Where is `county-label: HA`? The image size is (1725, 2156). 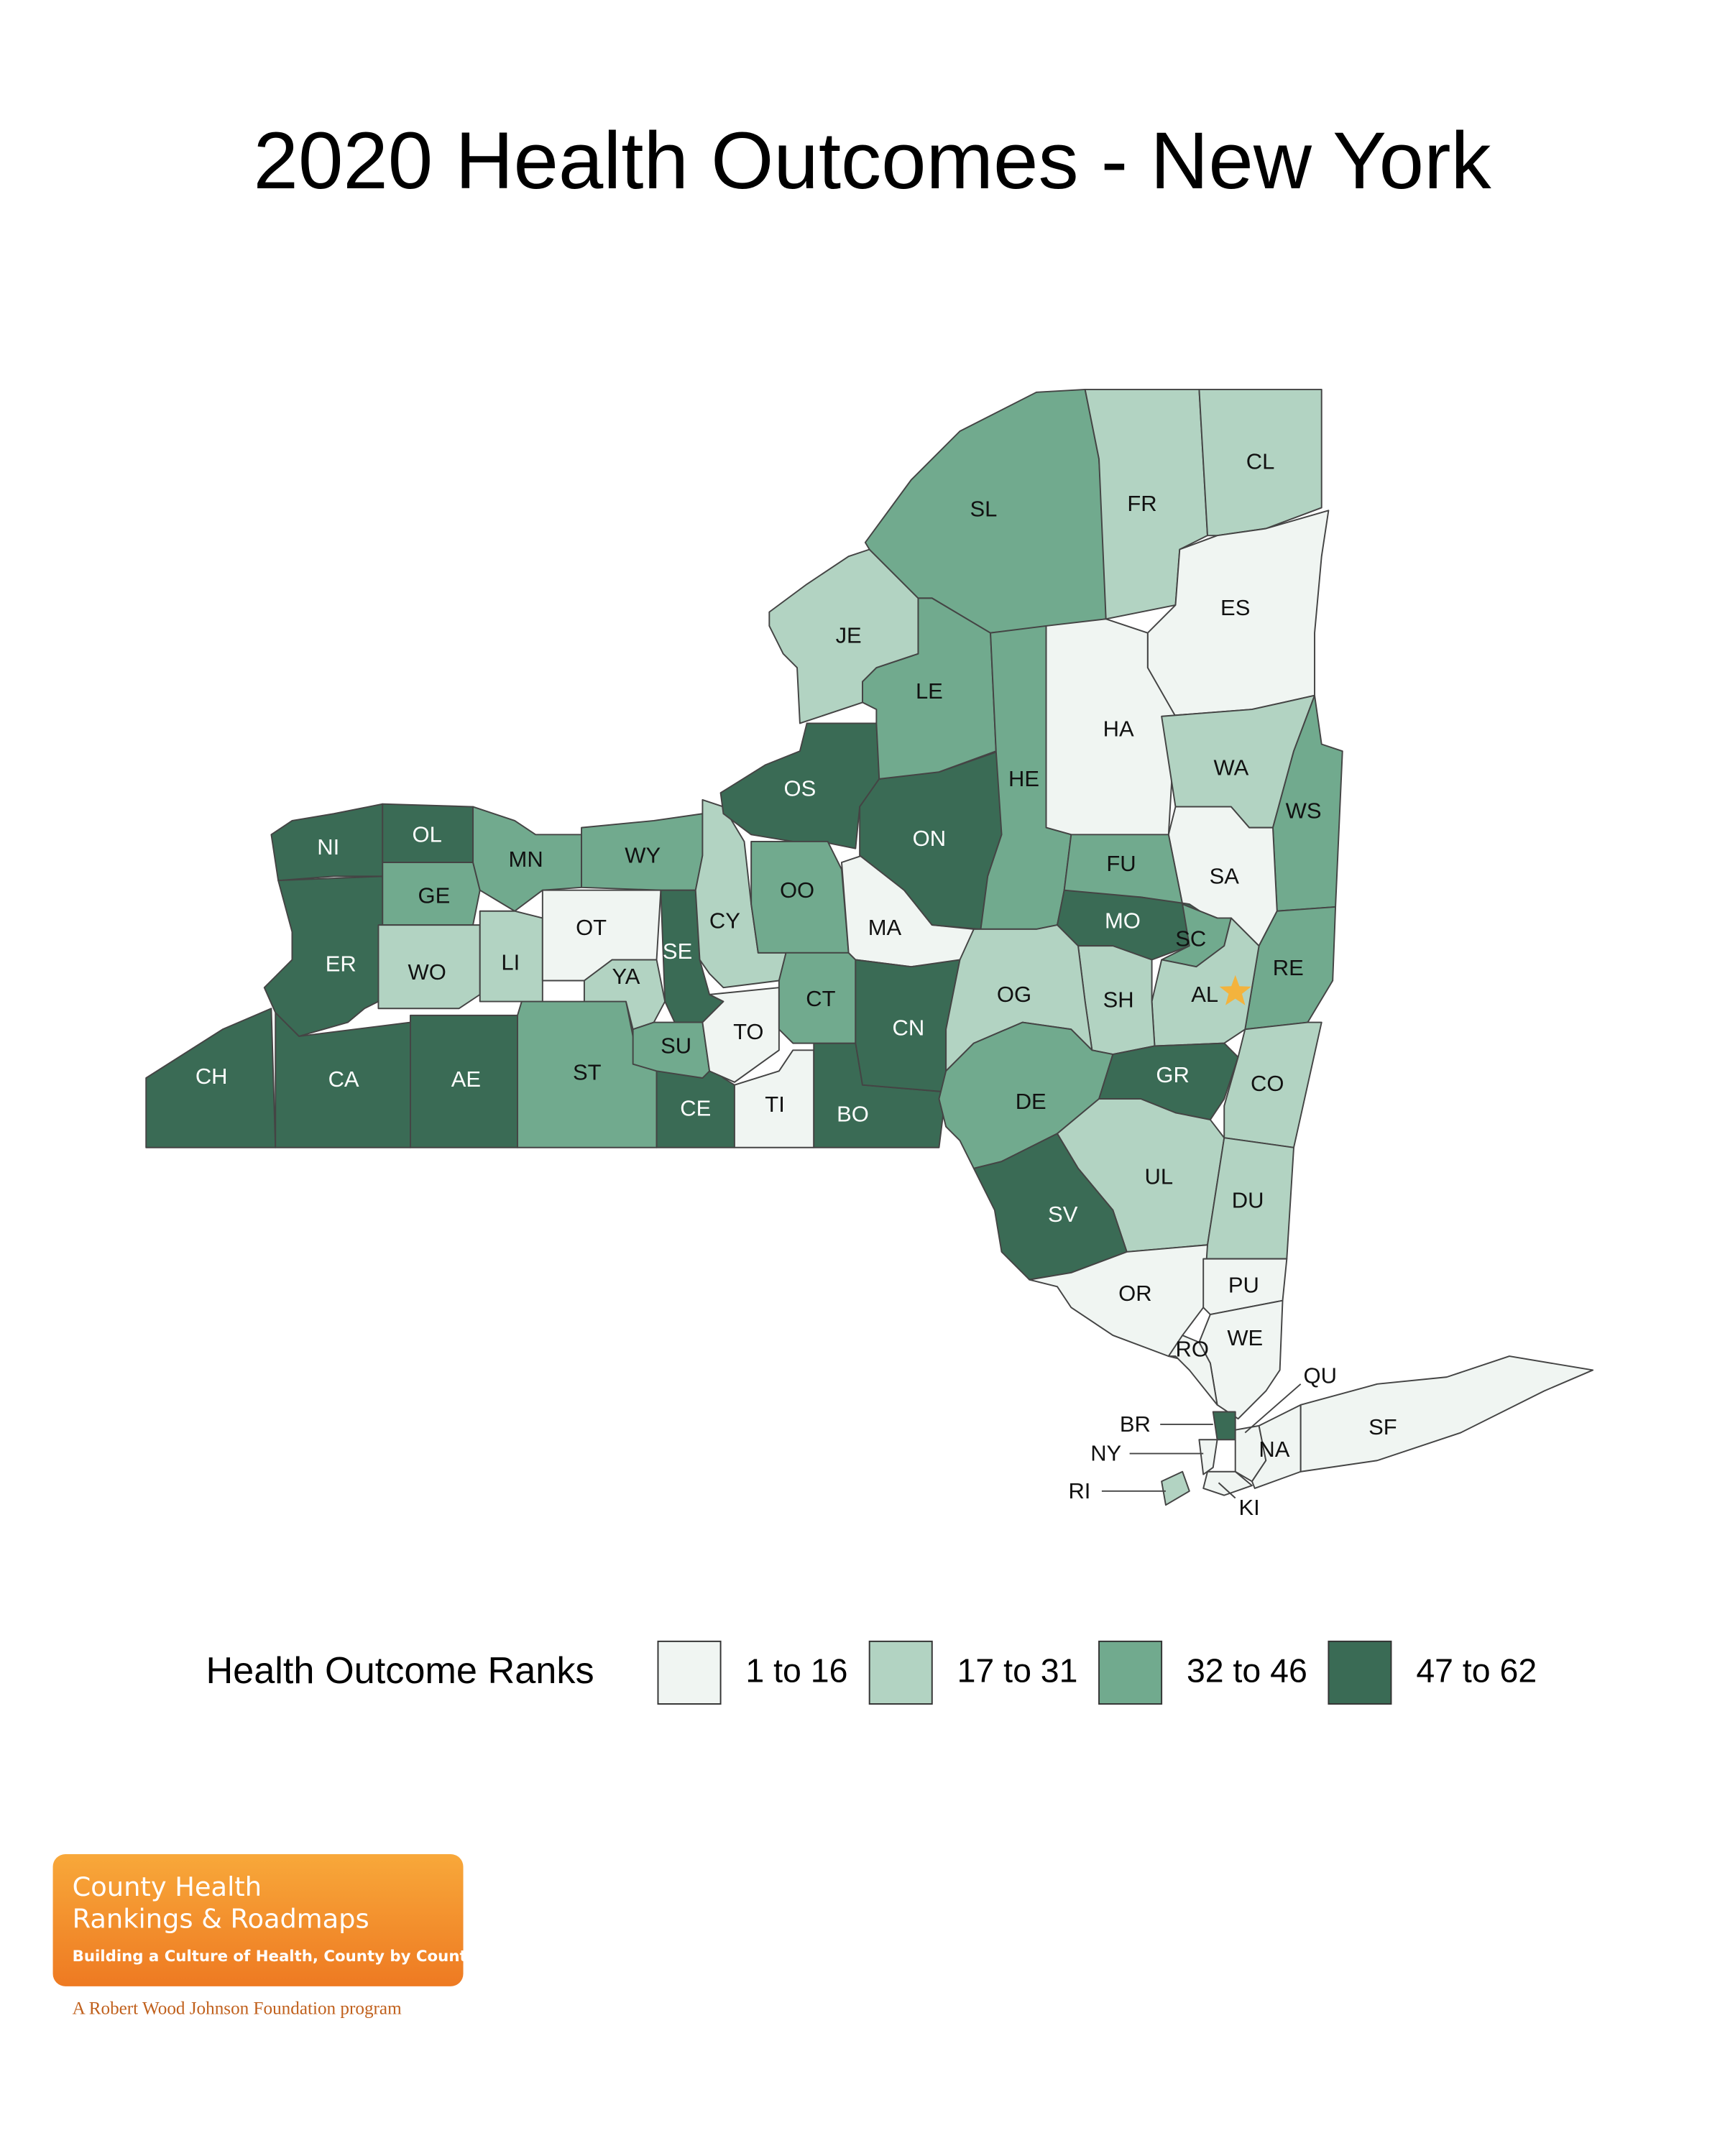 county-label: HA is located at coordinates (1118, 728).